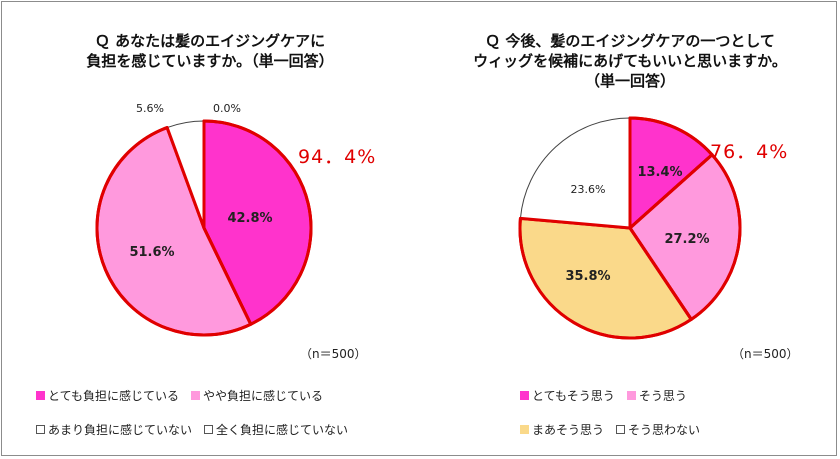 The width and height of the screenshot is (840, 459). Describe the element at coordinates (630, 41) in the screenshot. I see `chart-title-line: Ｑ 今後、髪のエイジングケアの一つとして` at that location.